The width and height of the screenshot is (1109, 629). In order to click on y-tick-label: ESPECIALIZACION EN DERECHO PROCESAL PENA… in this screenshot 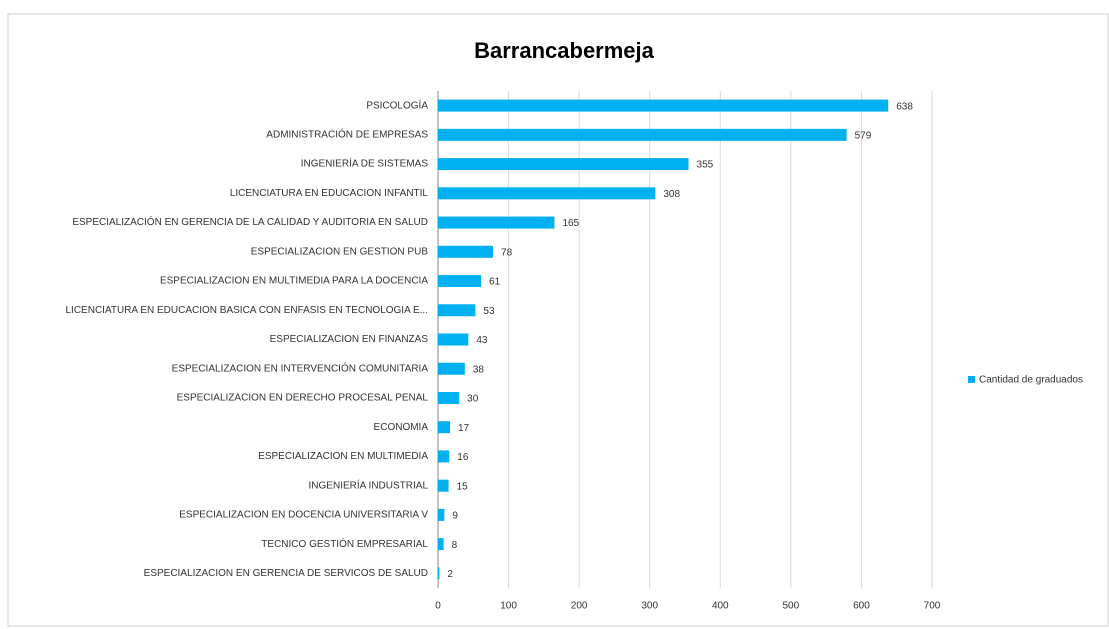, I will do `click(303, 398)`.